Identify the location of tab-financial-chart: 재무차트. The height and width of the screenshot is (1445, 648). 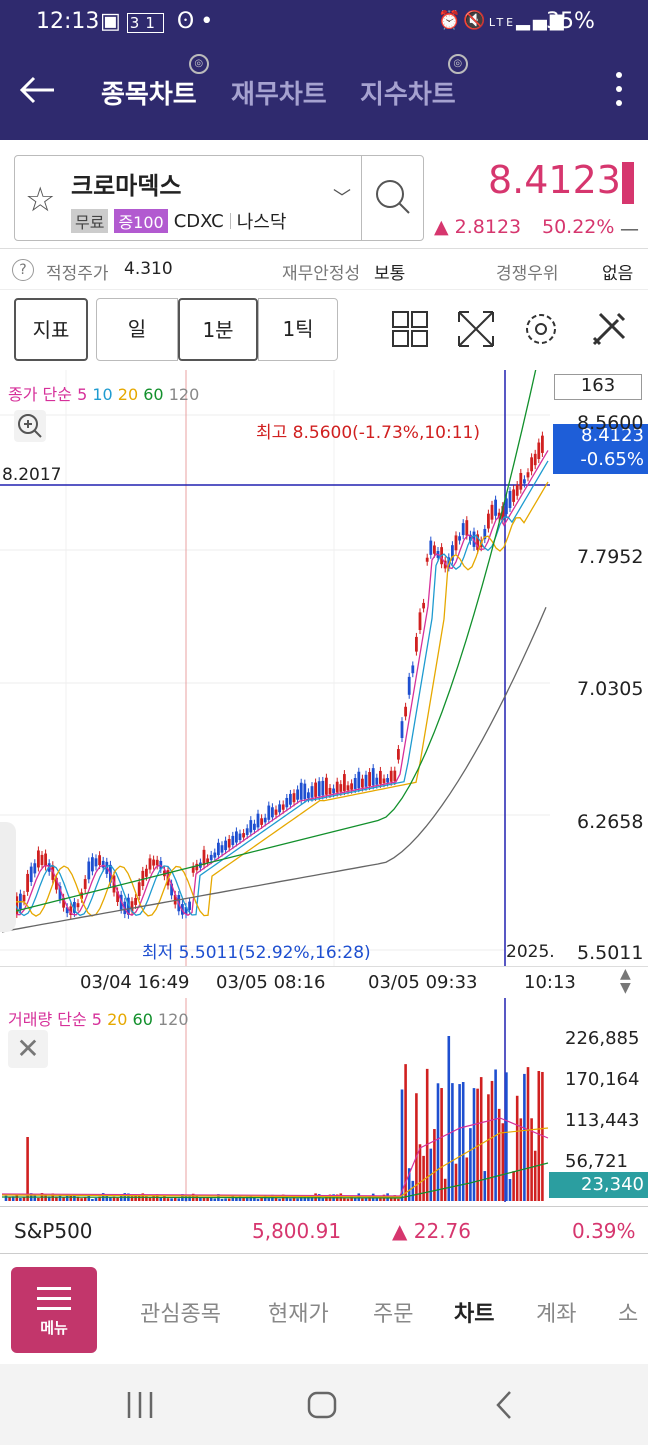
(279, 95).